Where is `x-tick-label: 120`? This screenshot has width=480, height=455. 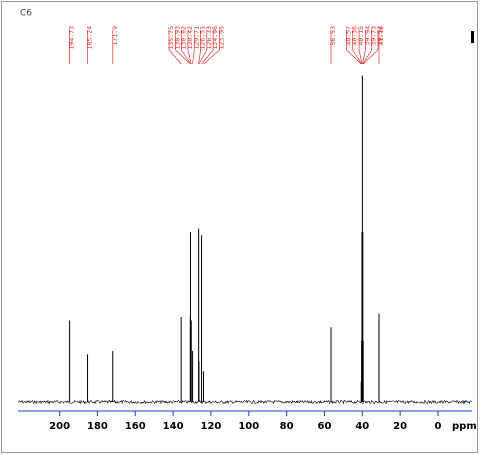 x-tick-label: 120 is located at coordinates (211, 426).